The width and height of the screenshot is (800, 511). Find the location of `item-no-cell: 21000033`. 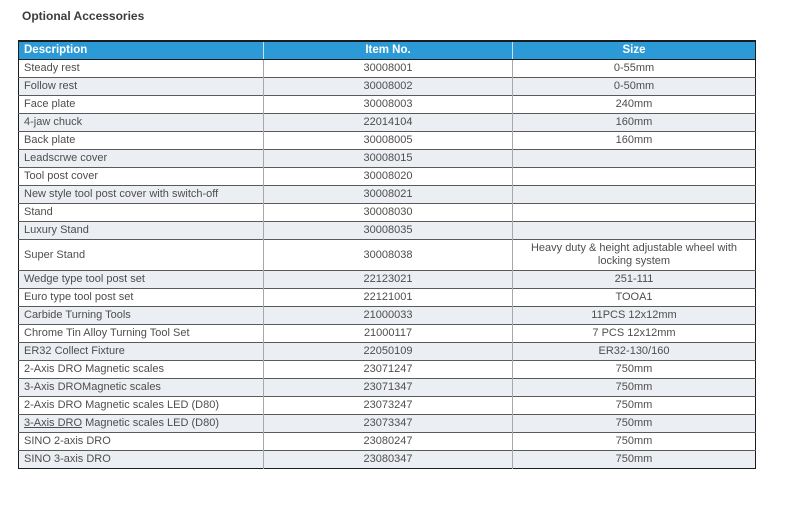

item-no-cell: 21000033 is located at coordinates (388, 315).